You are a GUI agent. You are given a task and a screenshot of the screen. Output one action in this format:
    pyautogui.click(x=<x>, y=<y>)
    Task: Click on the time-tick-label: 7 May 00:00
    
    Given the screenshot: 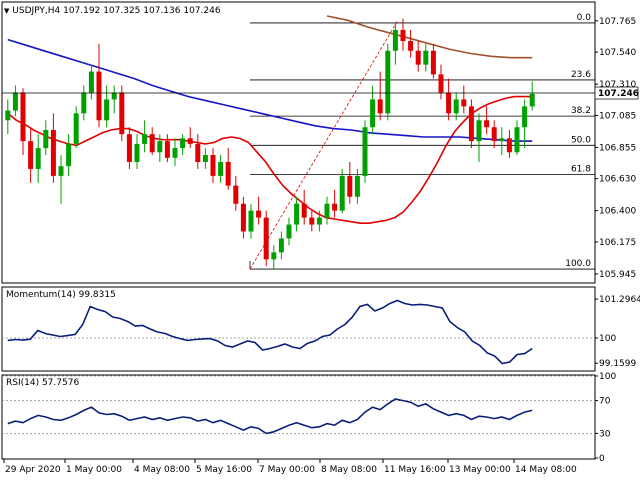 What is the action you would take?
    pyautogui.click(x=287, y=470)
    